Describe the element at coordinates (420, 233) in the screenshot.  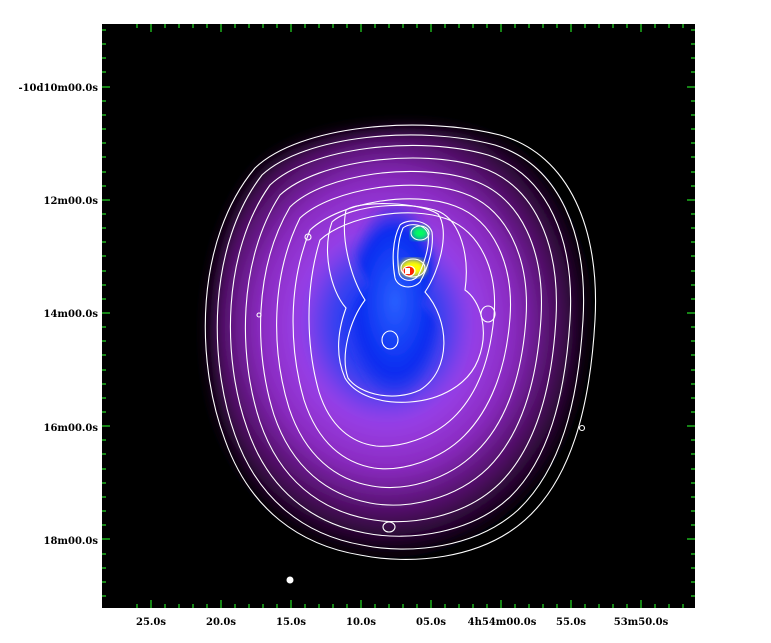
I see `green-knot` at that location.